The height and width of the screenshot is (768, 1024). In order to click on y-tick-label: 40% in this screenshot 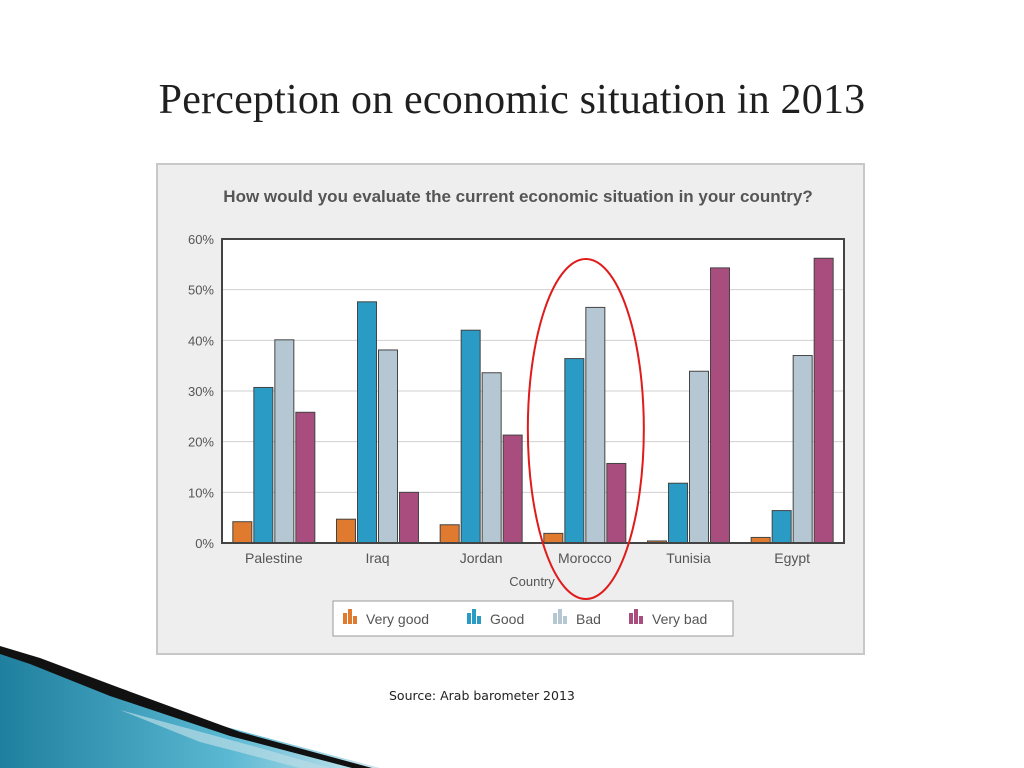, I will do `click(201, 340)`.